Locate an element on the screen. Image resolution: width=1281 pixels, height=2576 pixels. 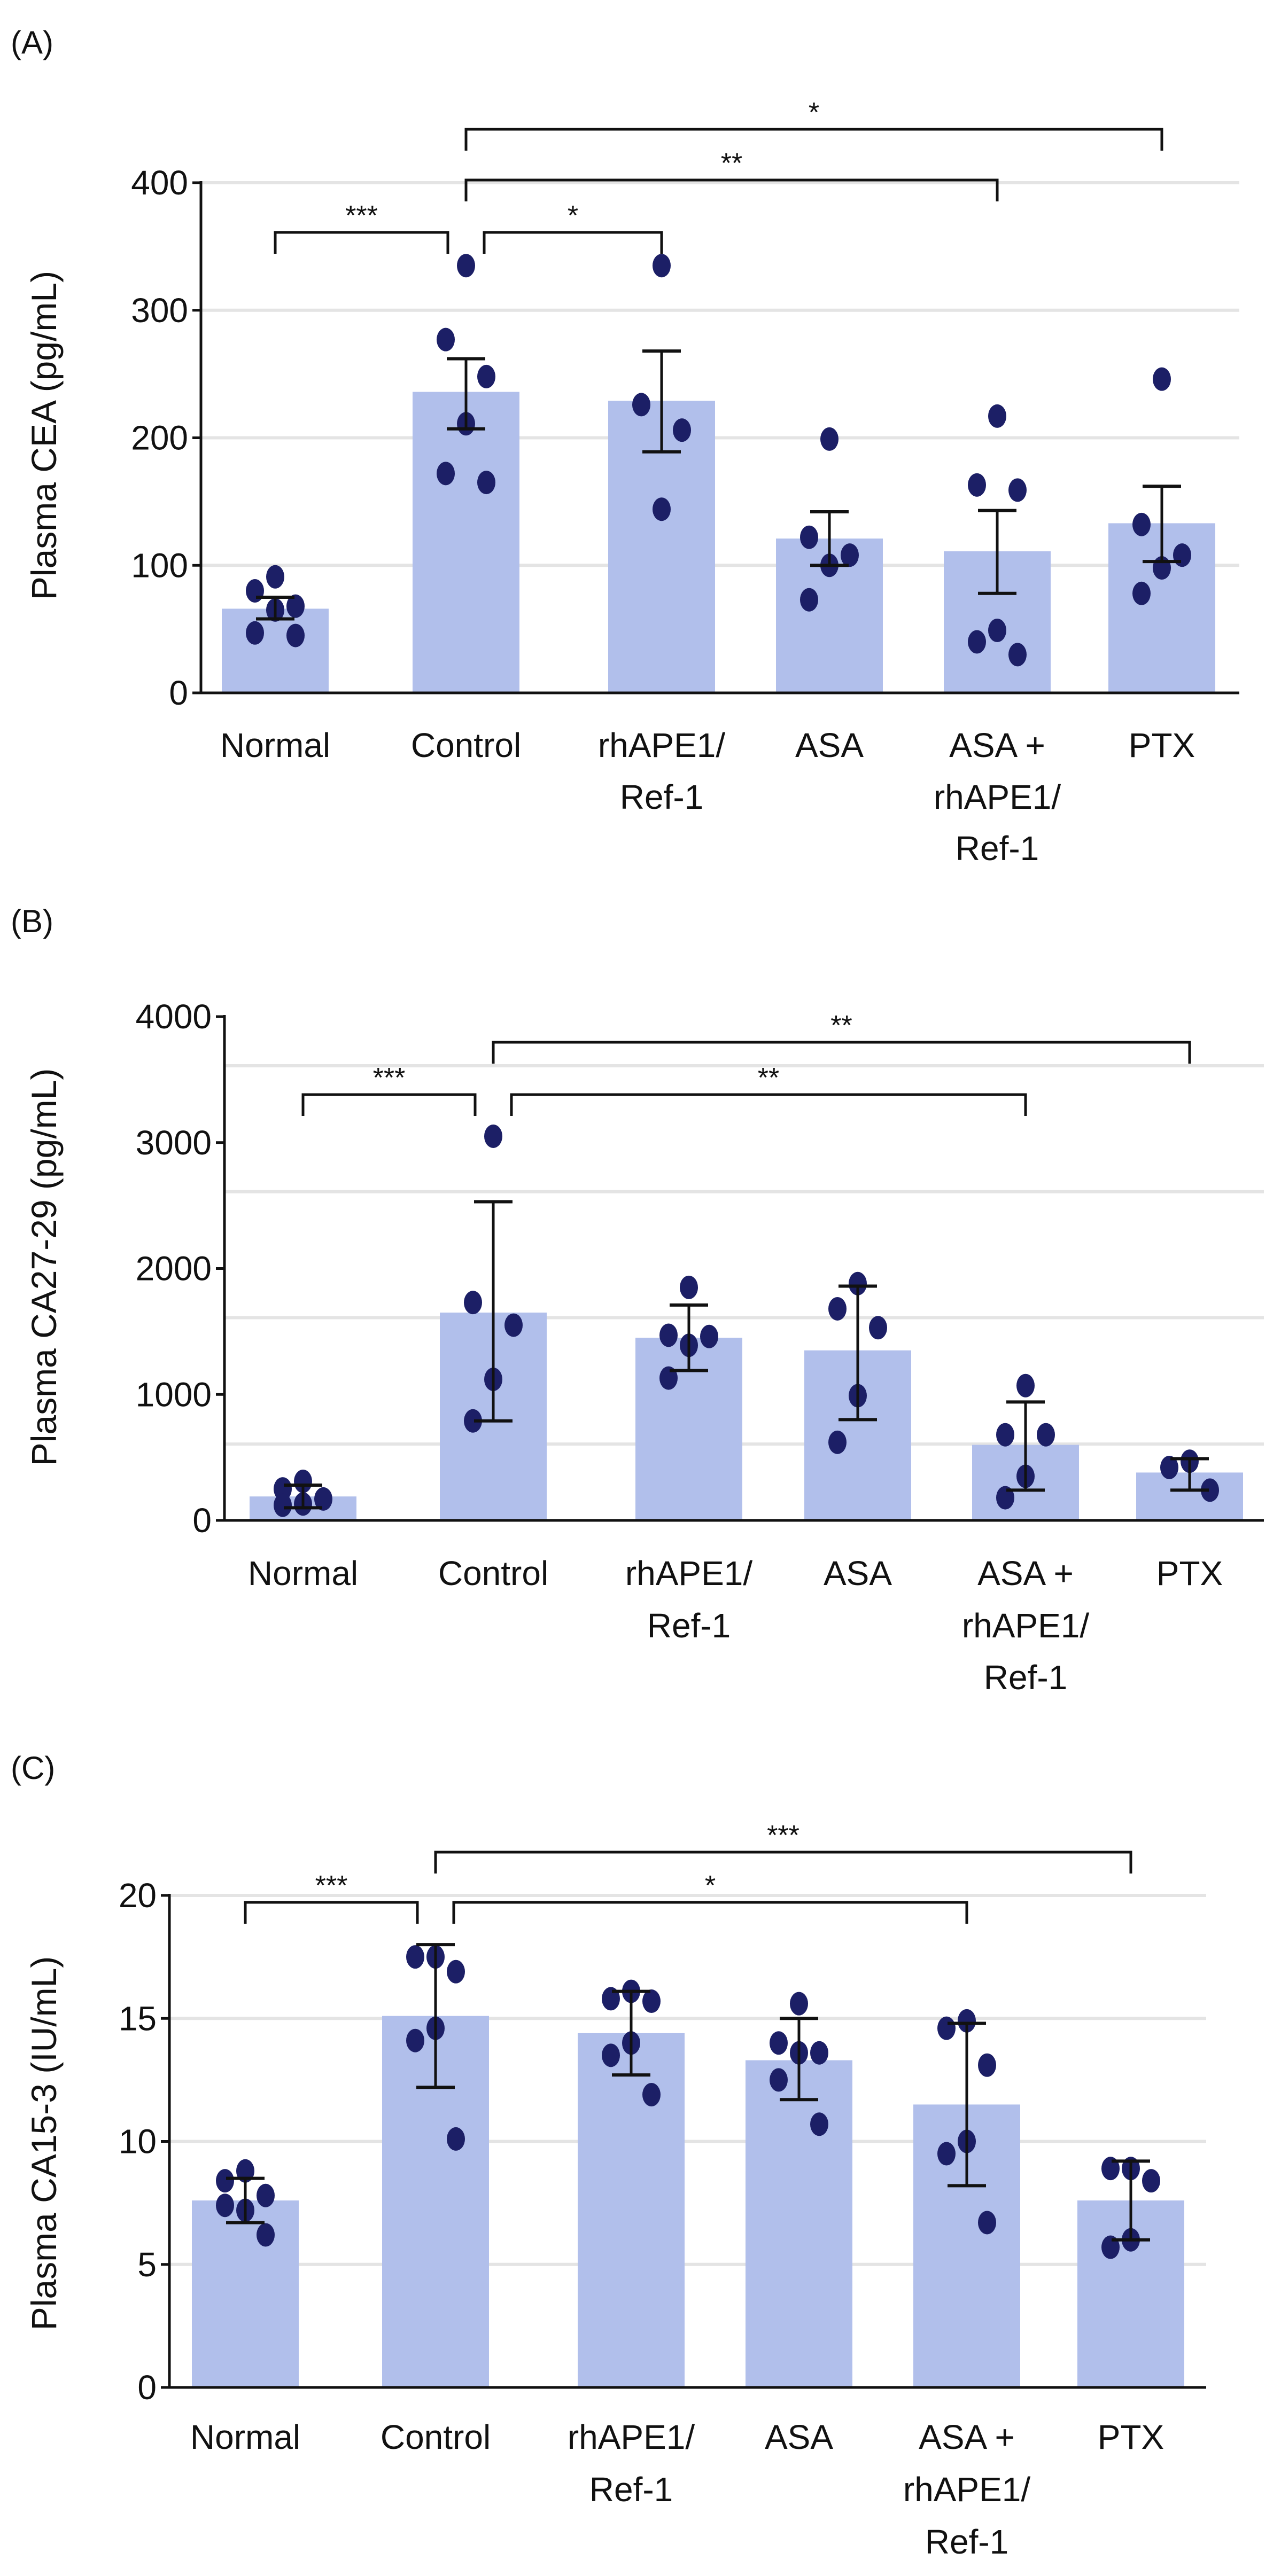
x-category-label: ASA is located at coordinates (829, 745).